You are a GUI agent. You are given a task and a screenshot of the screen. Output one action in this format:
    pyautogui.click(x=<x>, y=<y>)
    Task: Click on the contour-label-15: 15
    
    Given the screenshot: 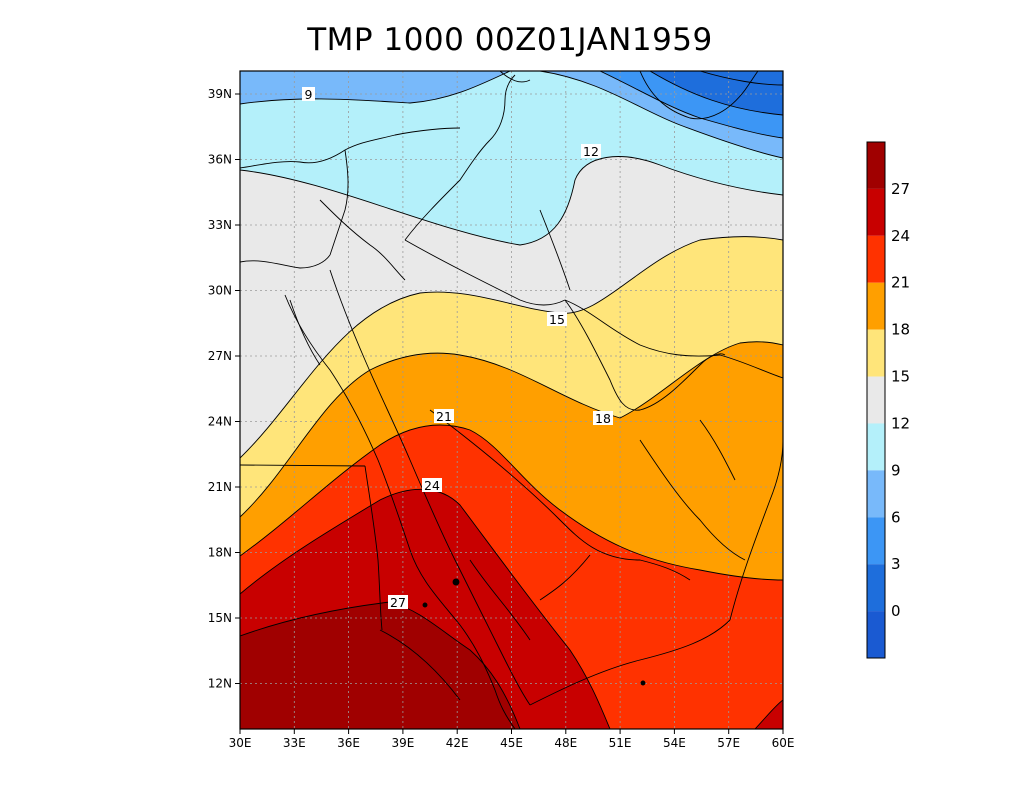 What is the action you would take?
    pyautogui.click(x=557, y=319)
    